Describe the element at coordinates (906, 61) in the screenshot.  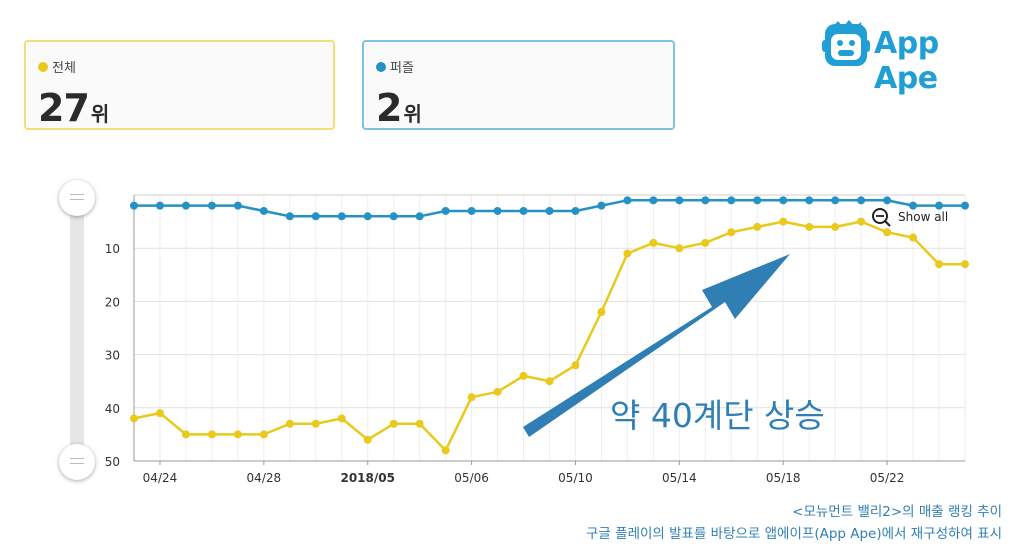
I see `logo-text: App Ape` at that location.